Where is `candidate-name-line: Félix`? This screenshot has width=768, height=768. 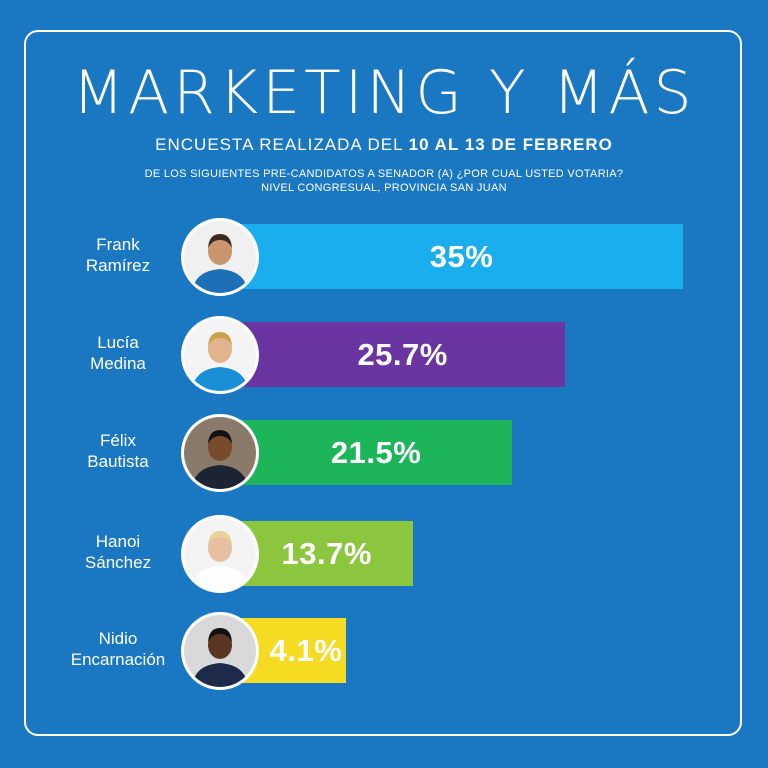 candidate-name-line: Félix is located at coordinates (118, 440).